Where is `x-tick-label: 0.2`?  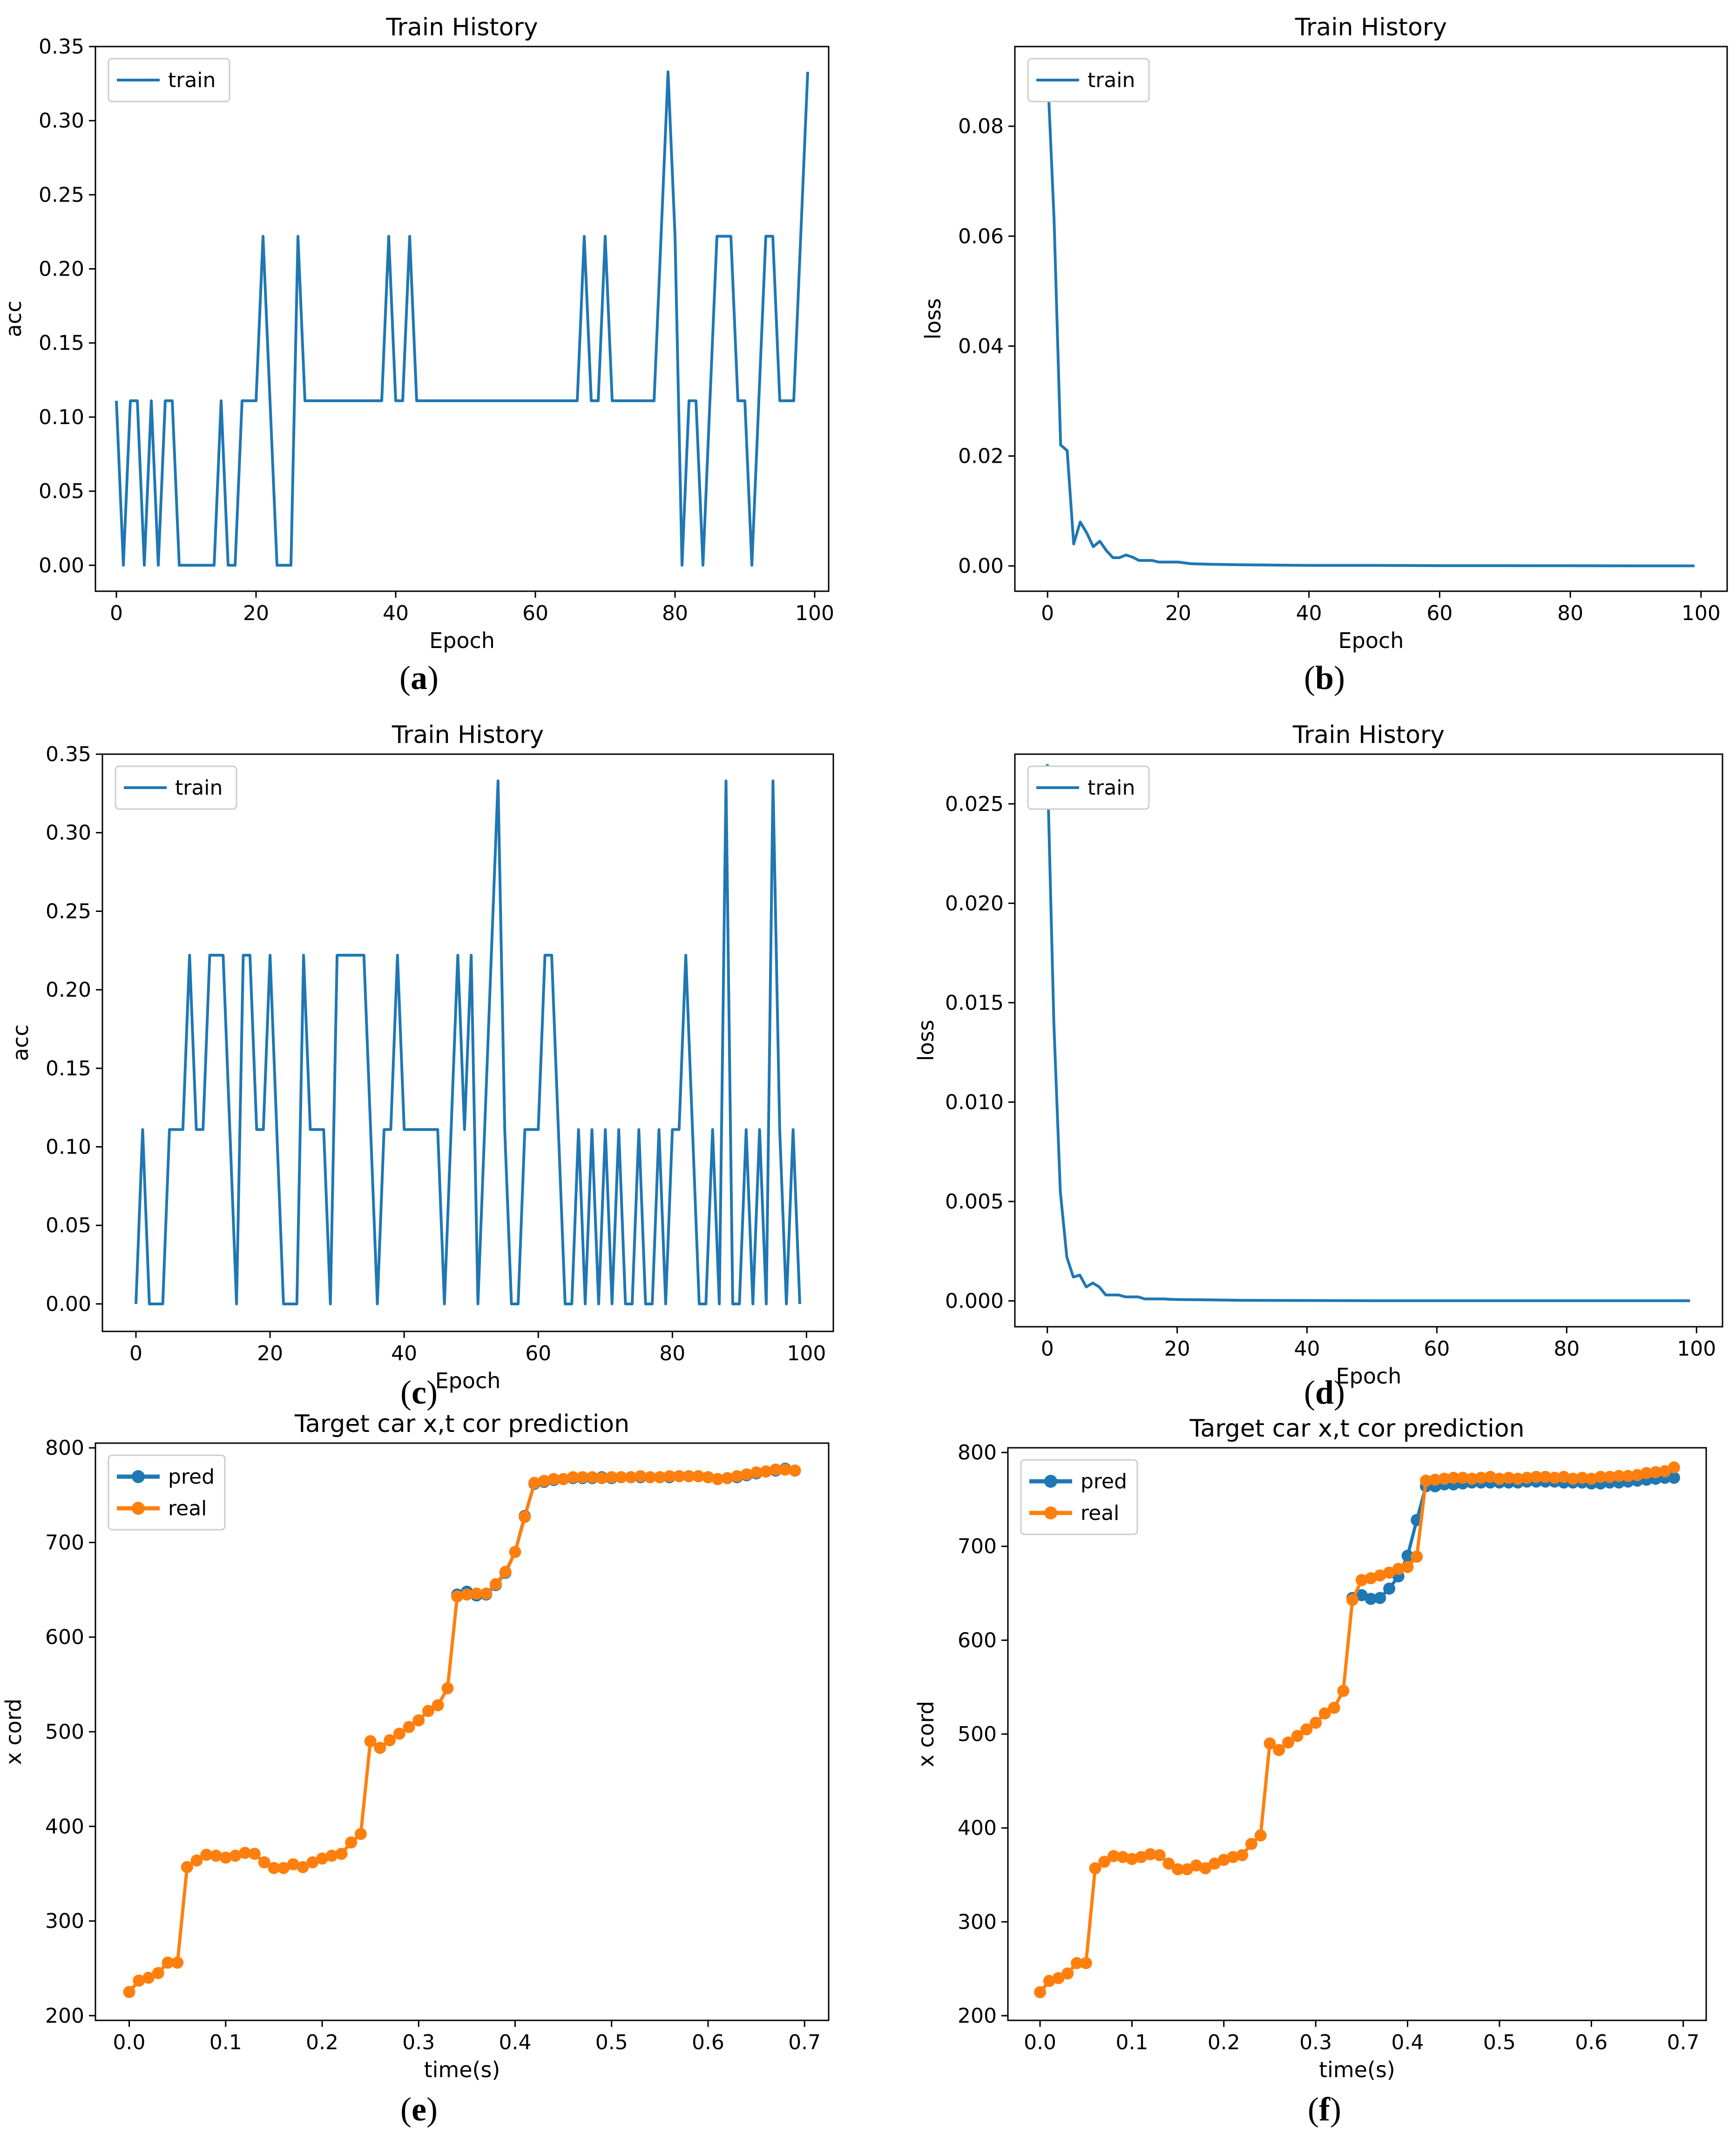
x-tick-label: 0.2 is located at coordinates (1224, 2043).